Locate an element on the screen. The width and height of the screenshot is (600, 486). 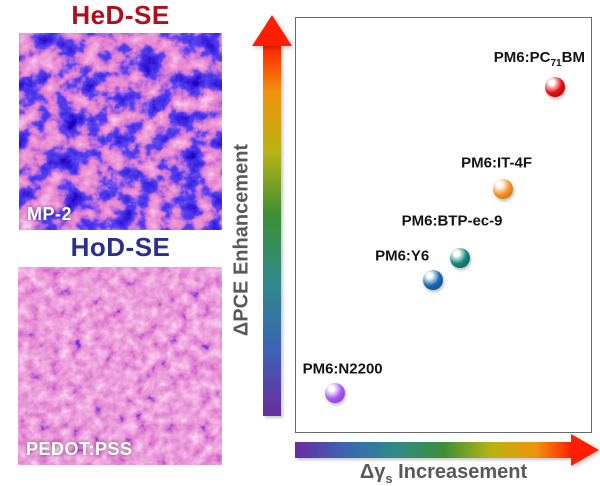
data-point-label-pm6-pc71bm: PM6:PC71BM is located at coordinates (539, 58).